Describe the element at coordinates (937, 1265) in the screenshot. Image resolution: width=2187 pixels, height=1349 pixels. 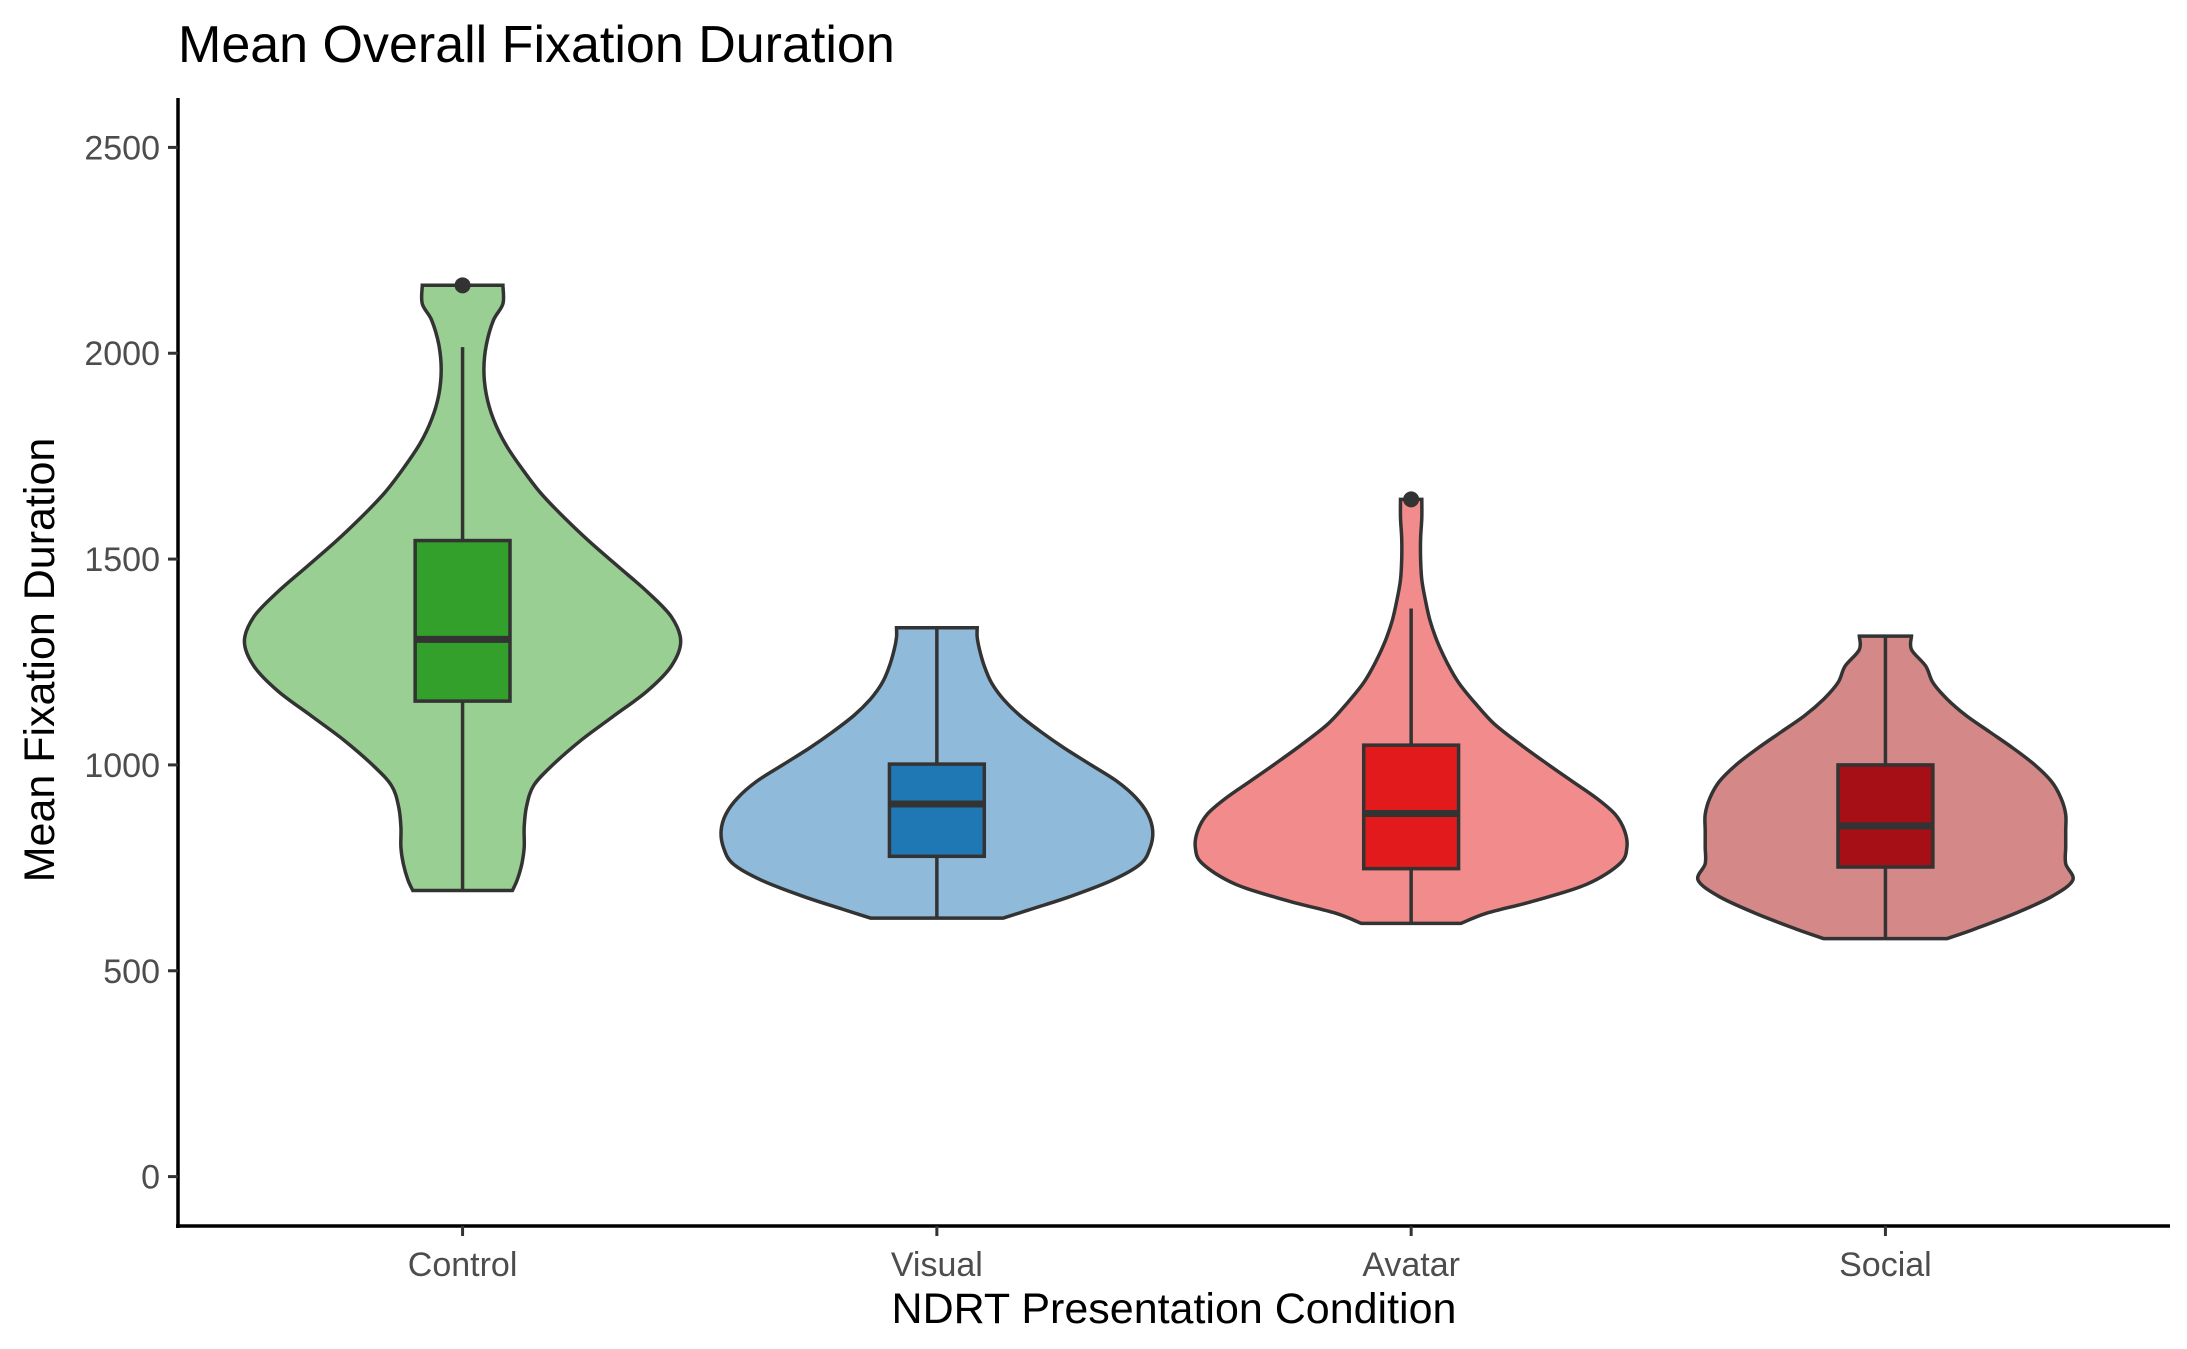
I see `x-tick-label-visual: Visual` at that location.